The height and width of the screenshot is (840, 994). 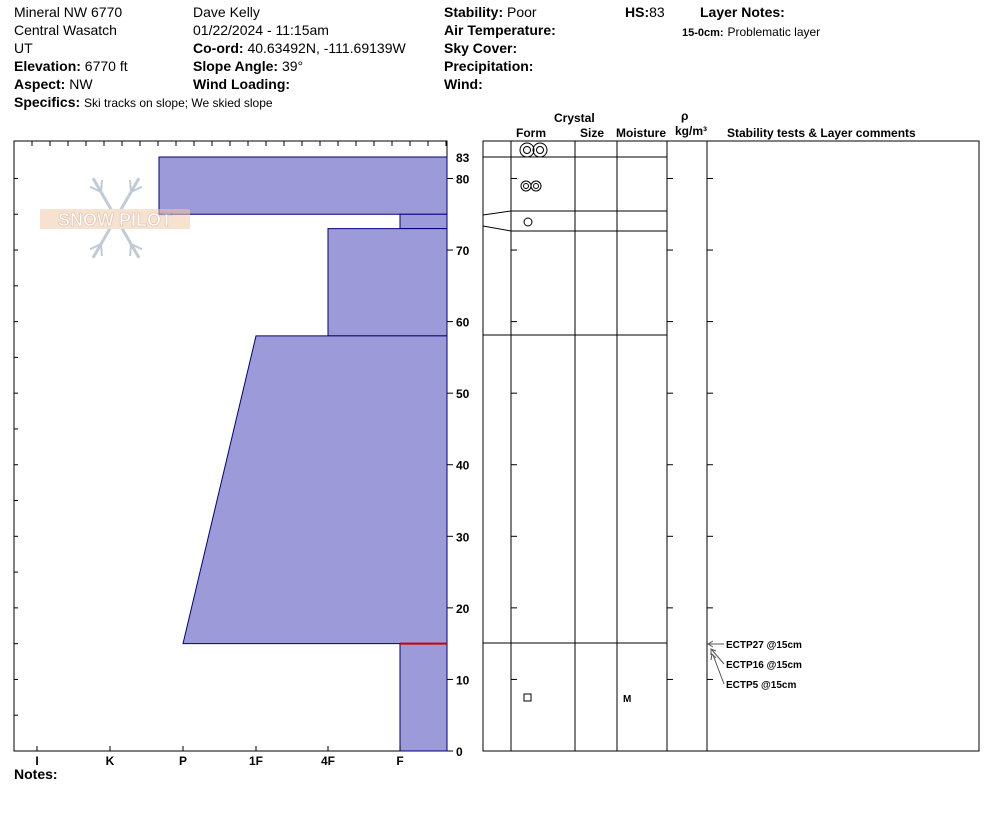 What do you see at coordinates (68, 12) in the screenshot?
I see `location-name: Mineral NW 6770` at bounding box center [68, 12].